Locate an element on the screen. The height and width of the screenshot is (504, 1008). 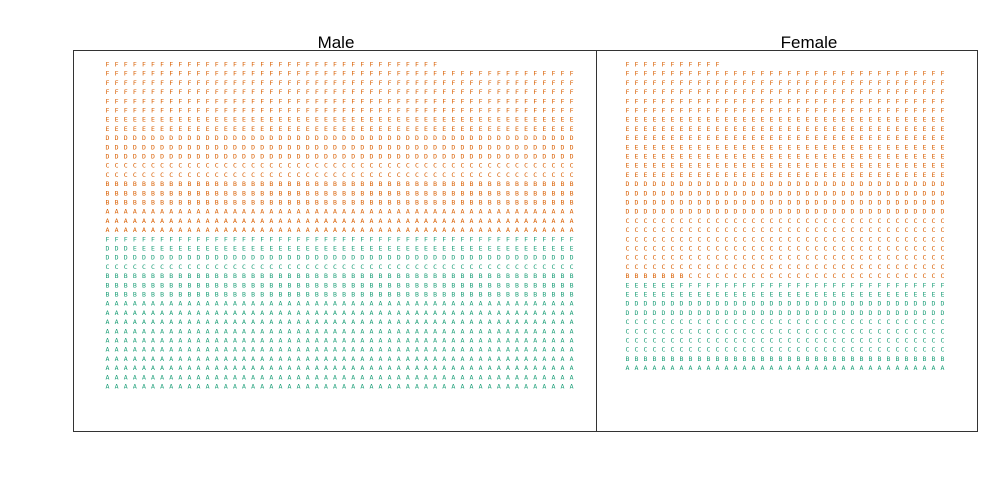
letter-mark-female: B is located at coordinates (862, 359).